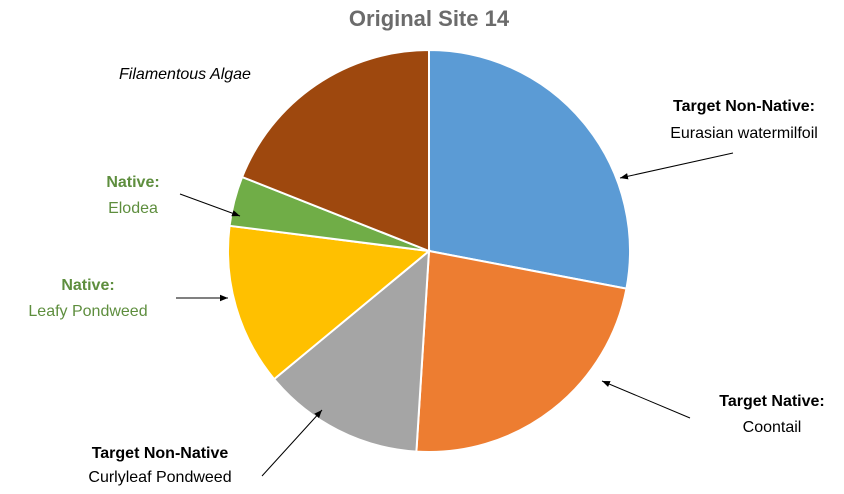 The height and width of the screenshot is (494, 844). I want to click on slice-label: Leafy Pondweed, so click(87, 311).